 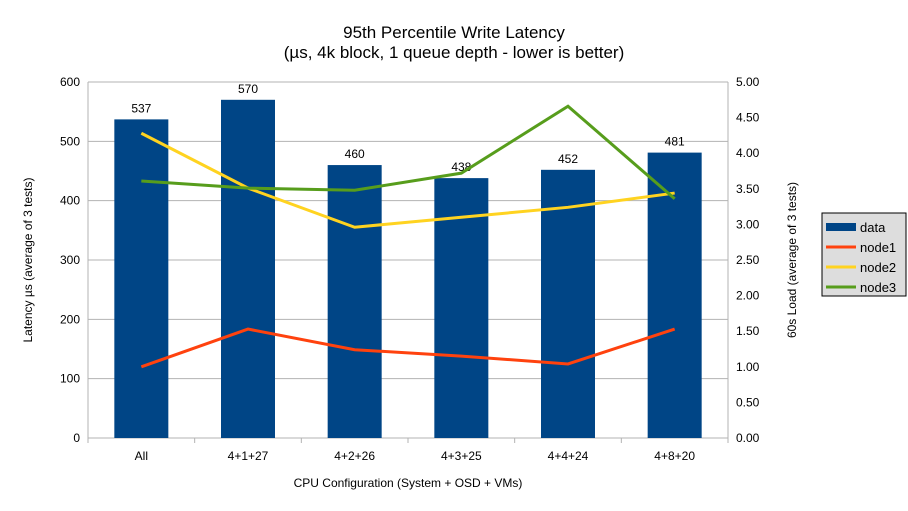 What do you see at coordinates (878, 247) in the screenshot?
I see `legend-label: node1` at bounding box center [878, 247].